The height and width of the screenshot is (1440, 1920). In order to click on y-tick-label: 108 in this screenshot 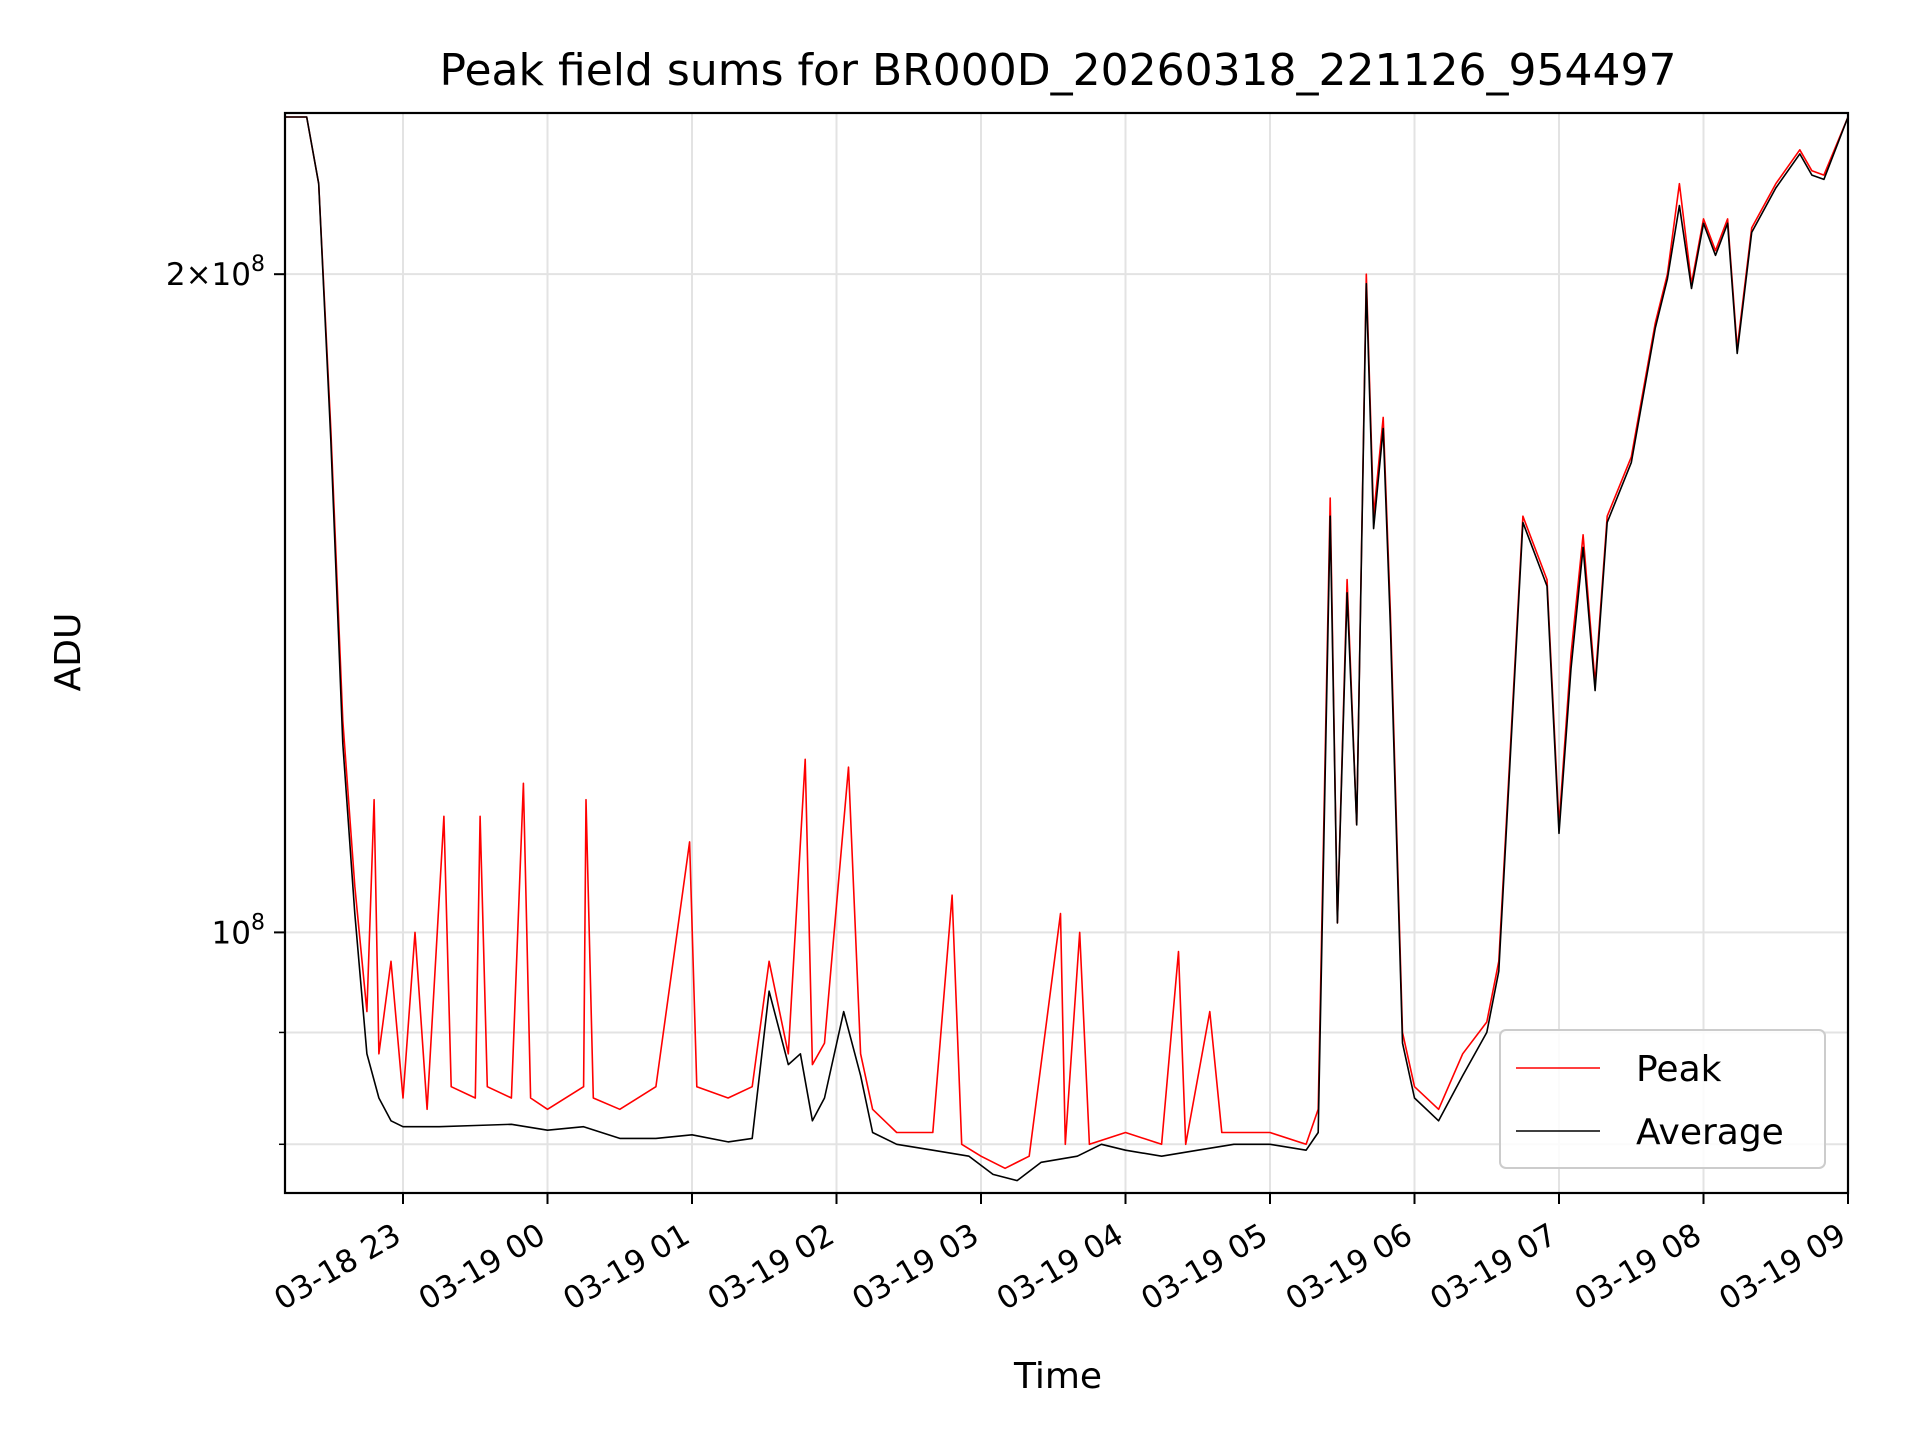, I will do `click(238, 930)`.